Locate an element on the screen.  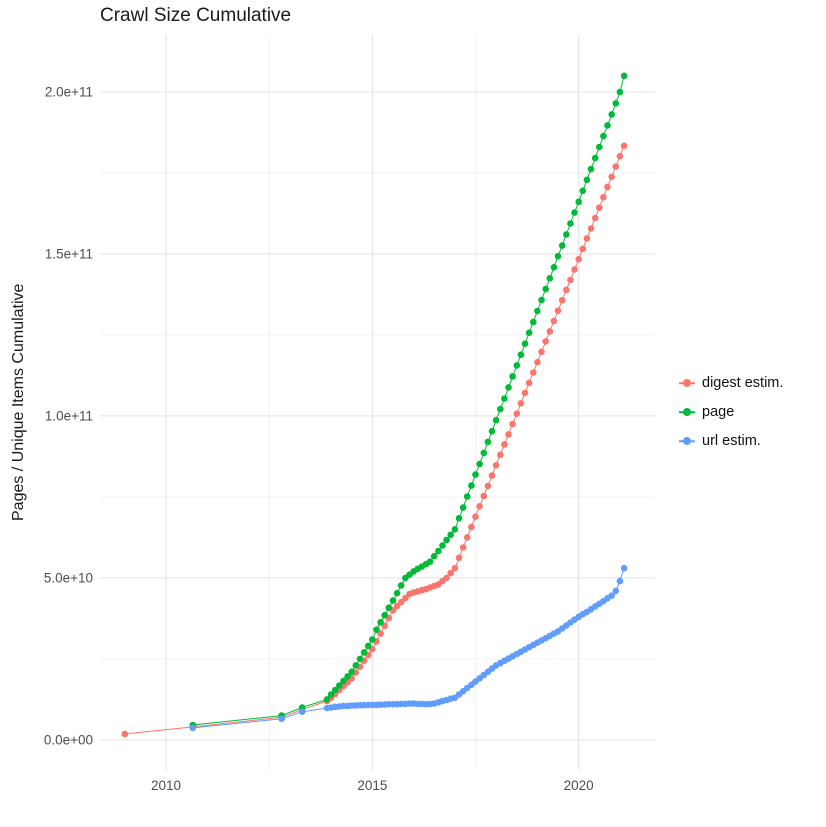
legend-item: page is located at coordinates (730, 412).